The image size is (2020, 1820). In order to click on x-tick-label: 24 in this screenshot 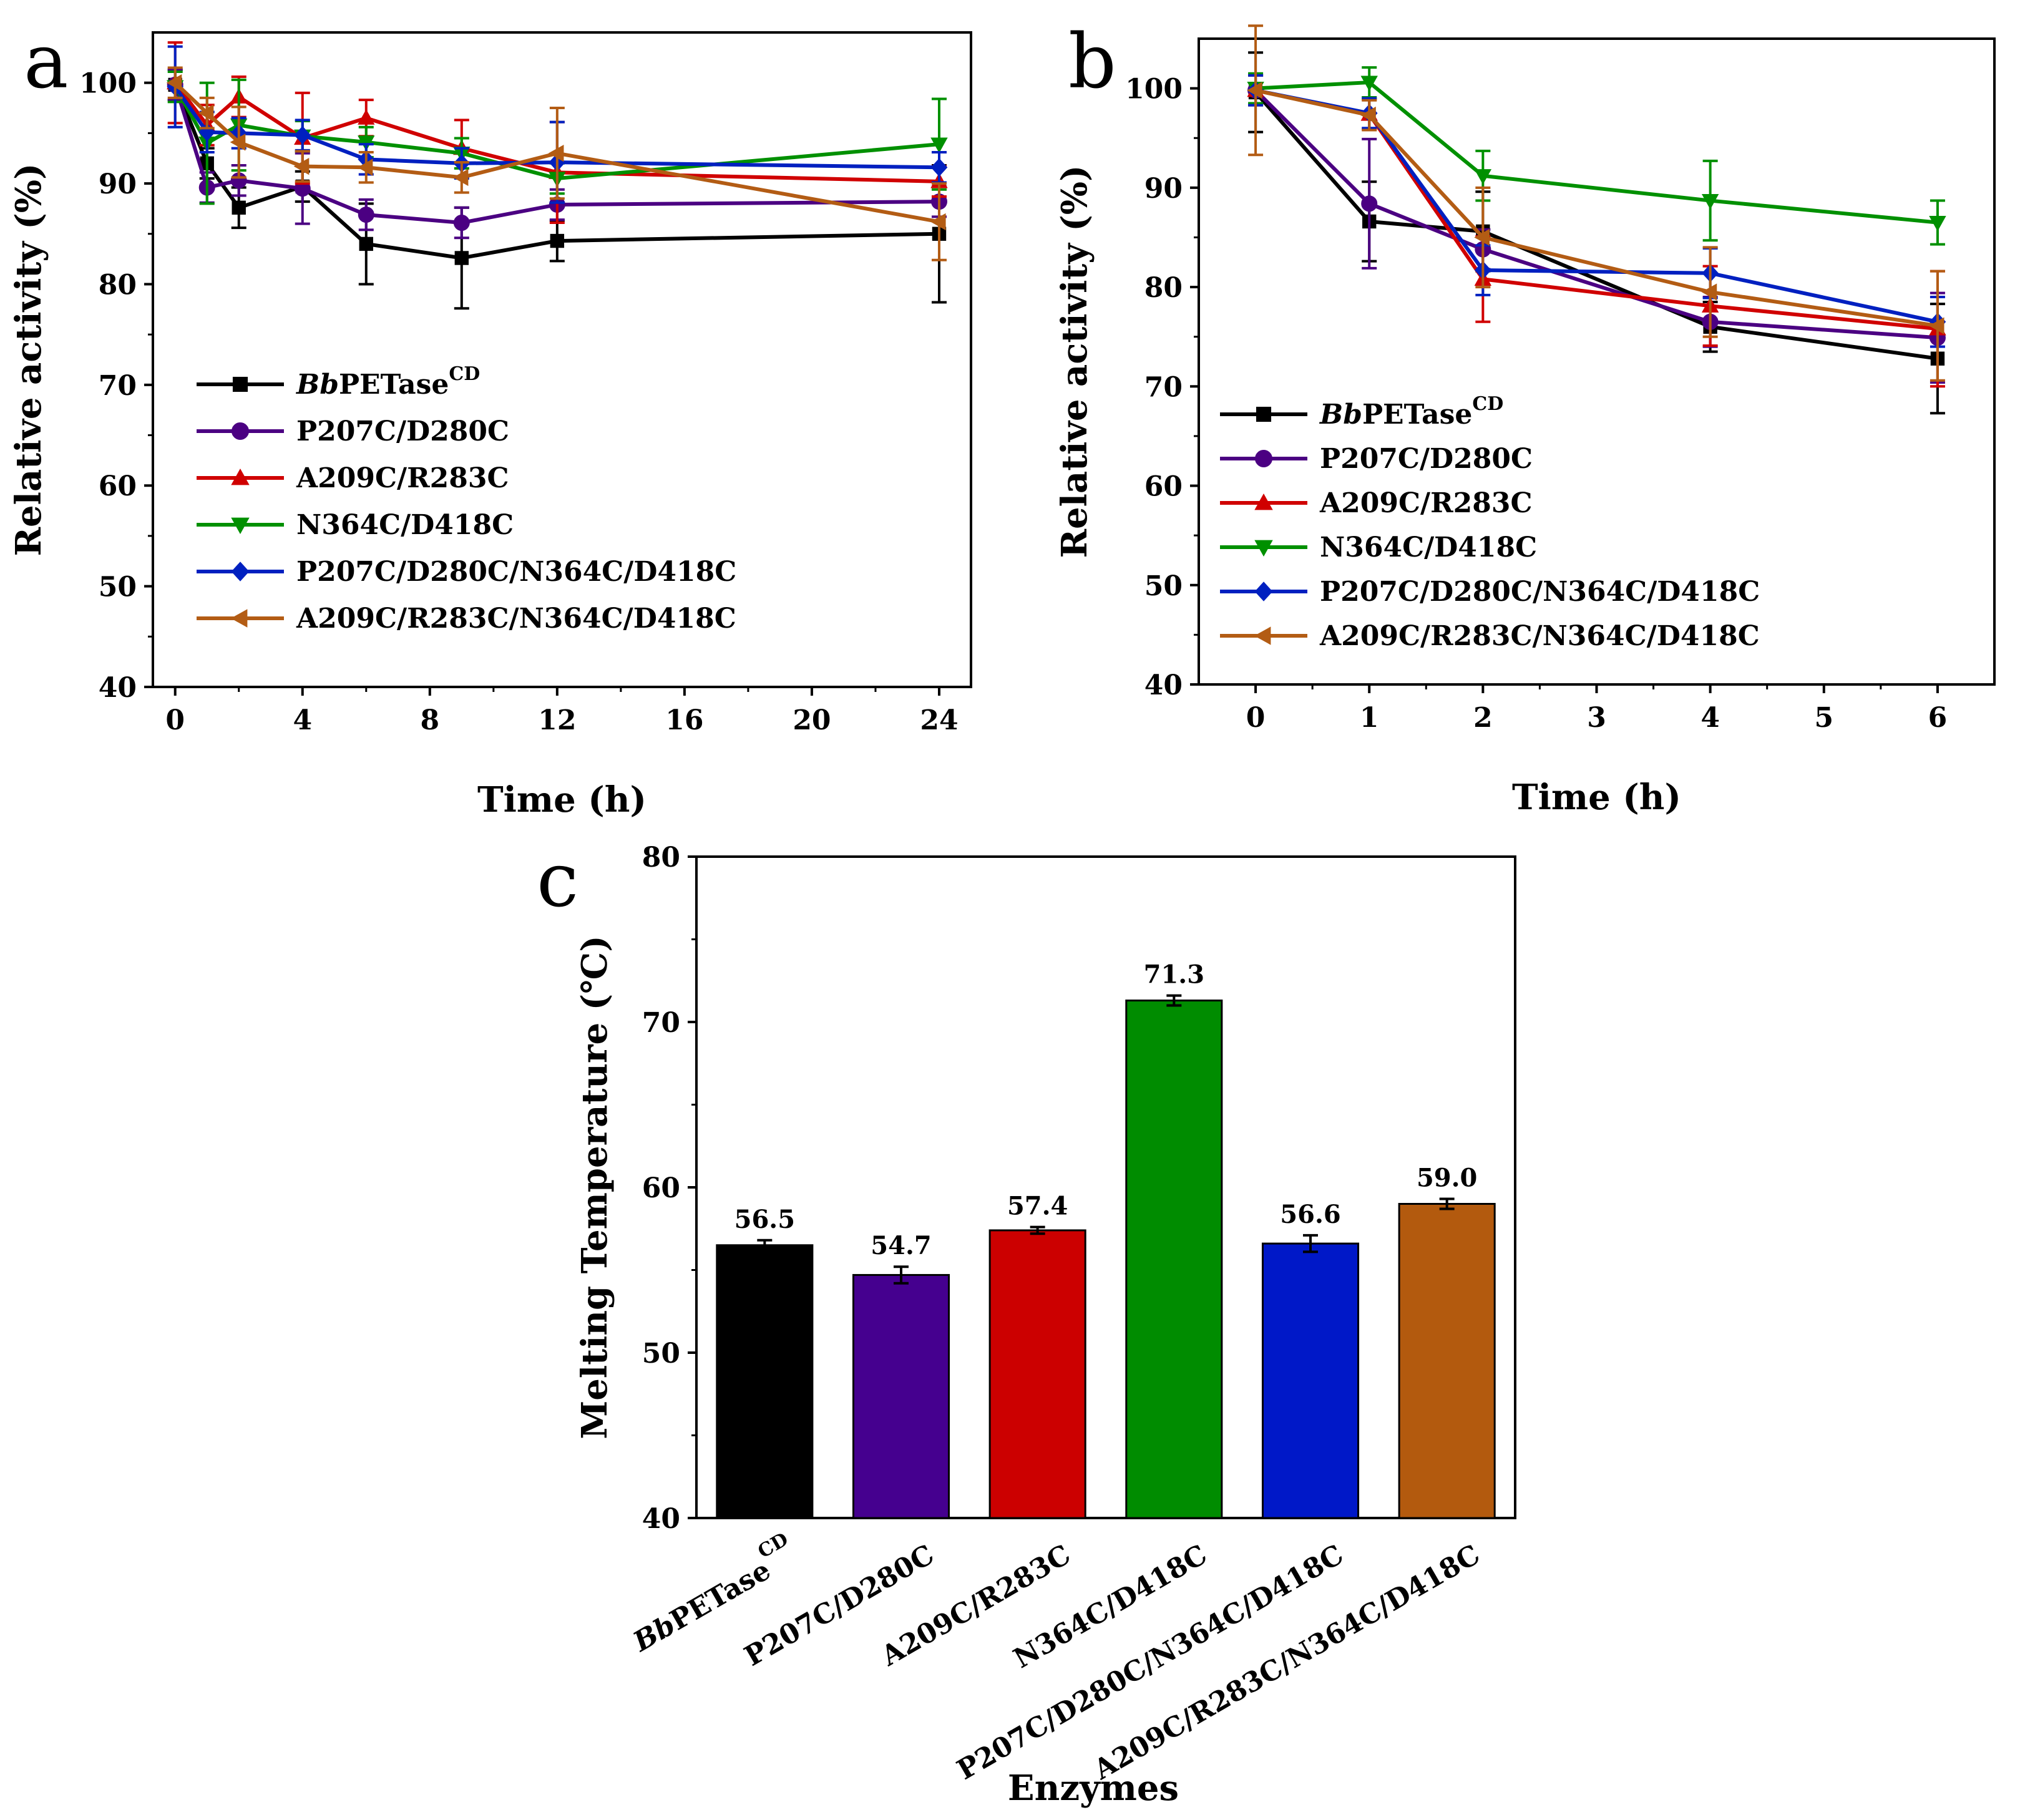, I will do `click(939, 720)`.